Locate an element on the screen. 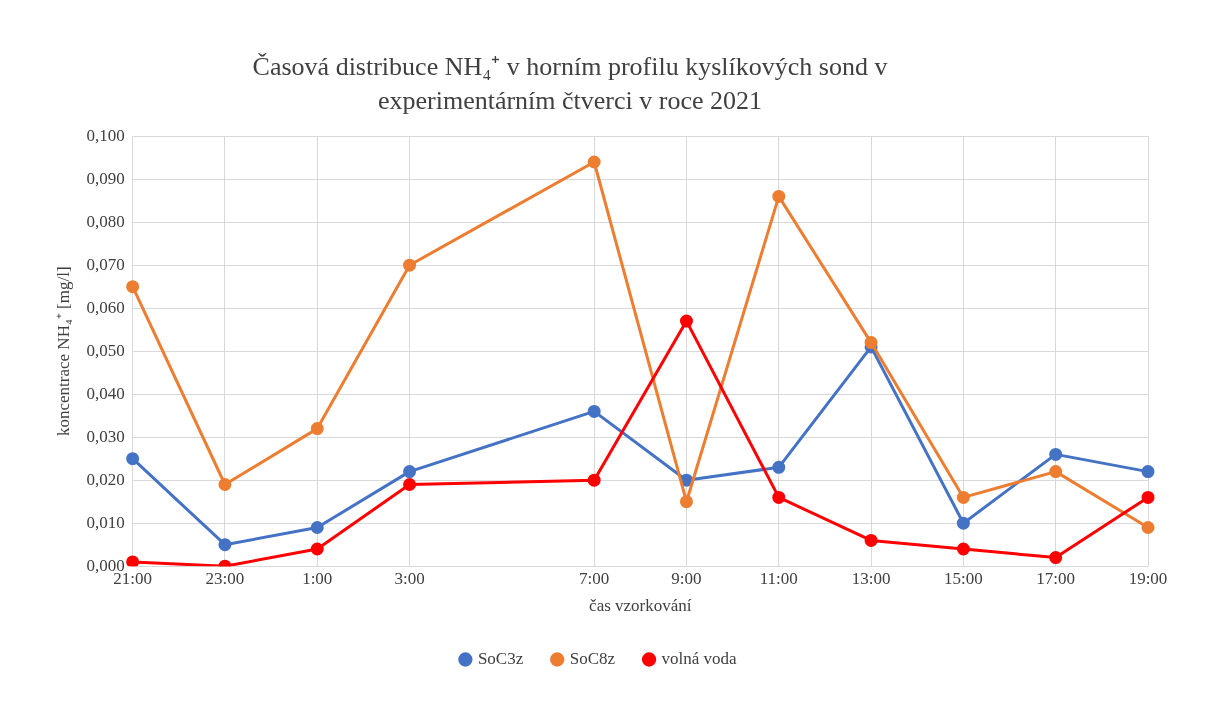 Image resolution: width=1208 pixels, height=702 pixels. y-tick-label: 0,050 is located at coordinates (105, 350).